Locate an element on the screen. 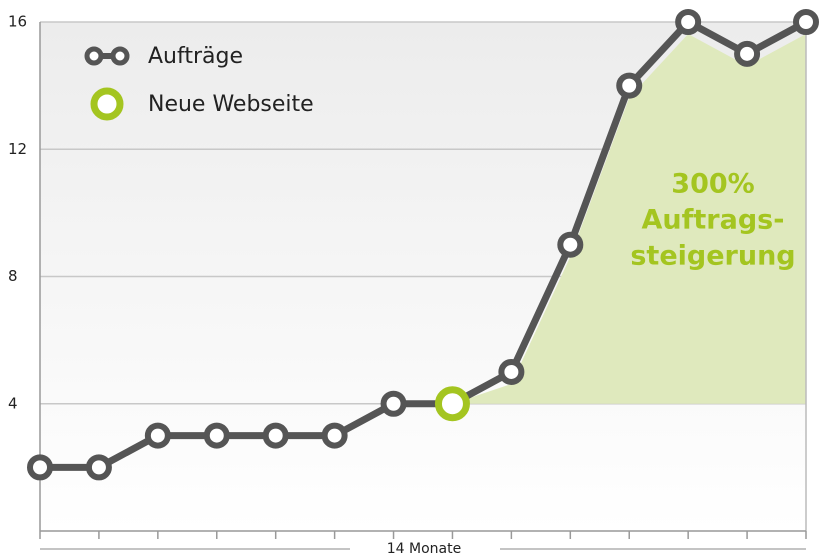  annotation: Auftrags- is located at coordinates (713, 220).